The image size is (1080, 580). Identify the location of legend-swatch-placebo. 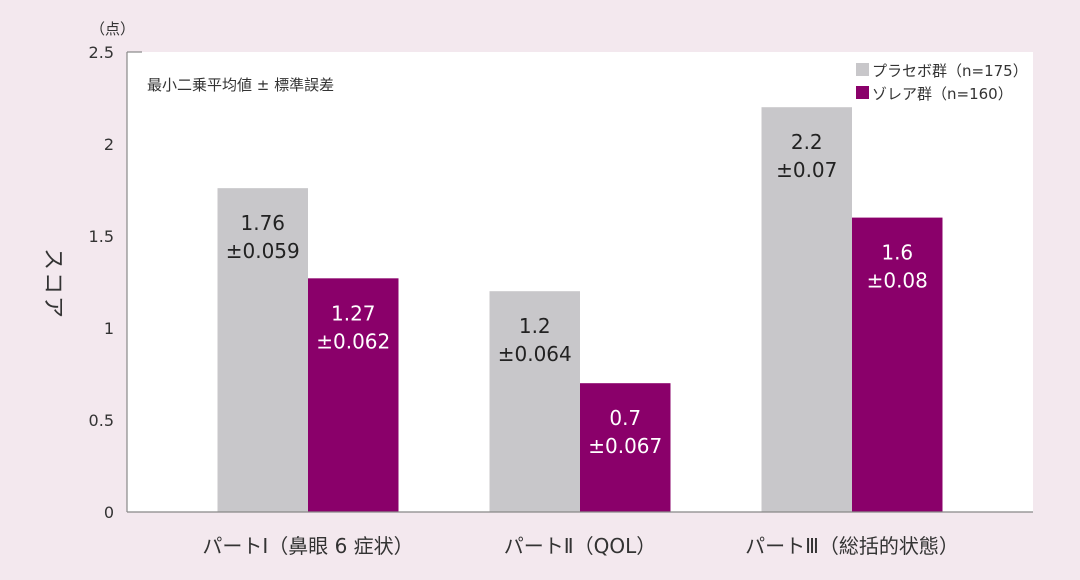
(862, 69).